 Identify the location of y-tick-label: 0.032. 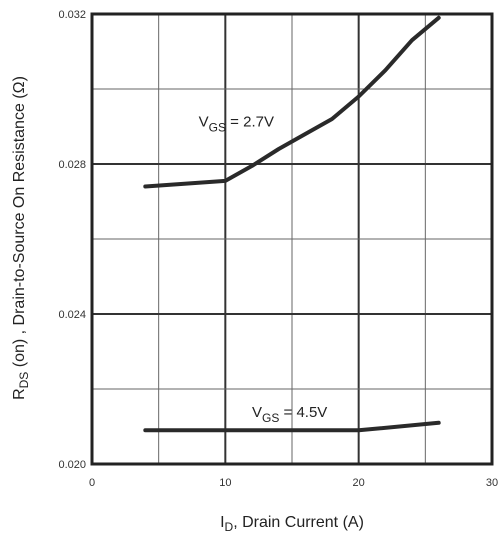
(72, 15).